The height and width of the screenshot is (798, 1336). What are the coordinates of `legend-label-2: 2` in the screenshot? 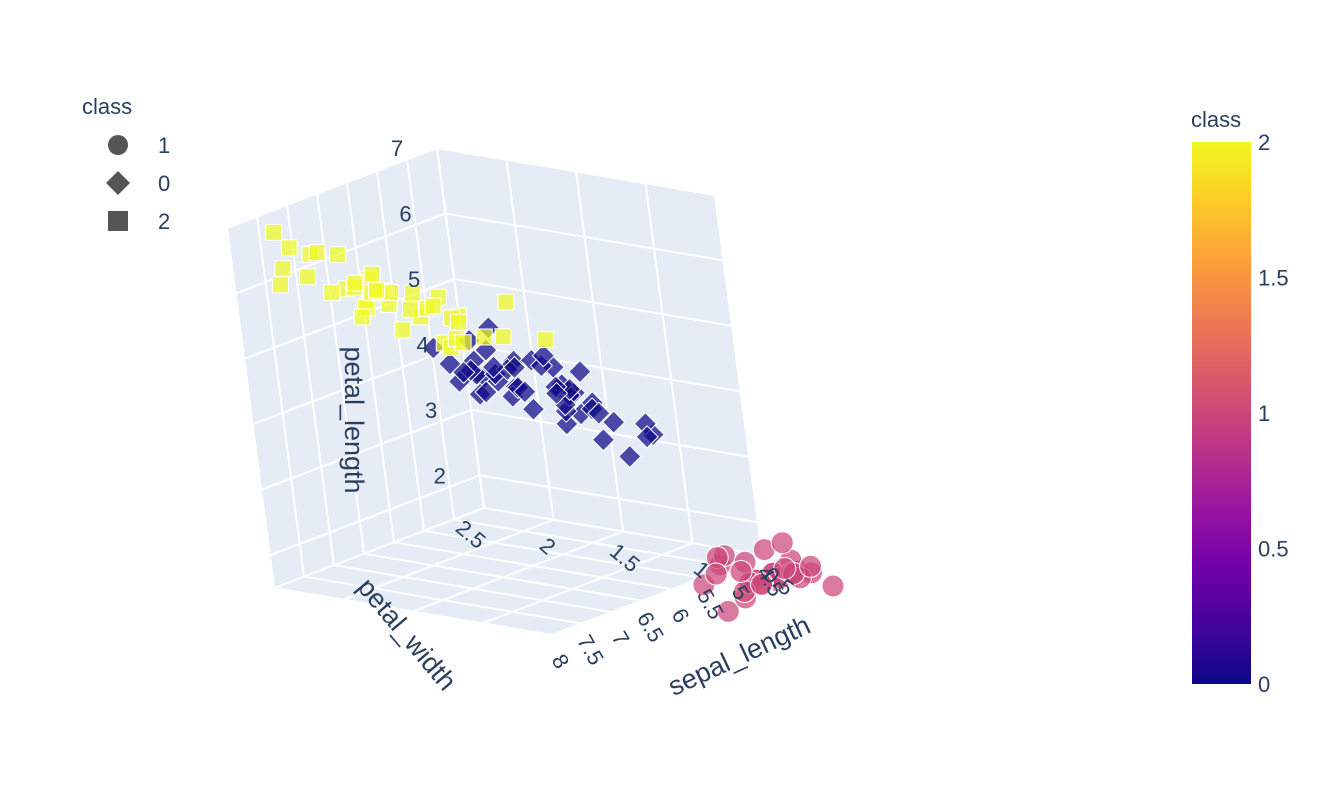 It's located at (164, 221).